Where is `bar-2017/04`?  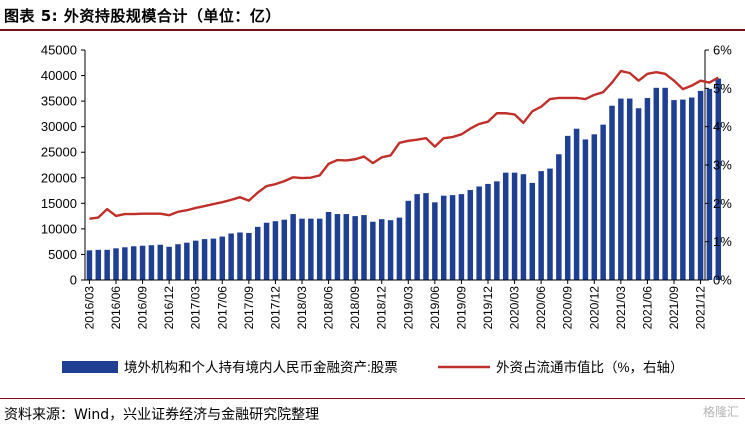
bar-2017/04 is located at coordinates (204, 259).